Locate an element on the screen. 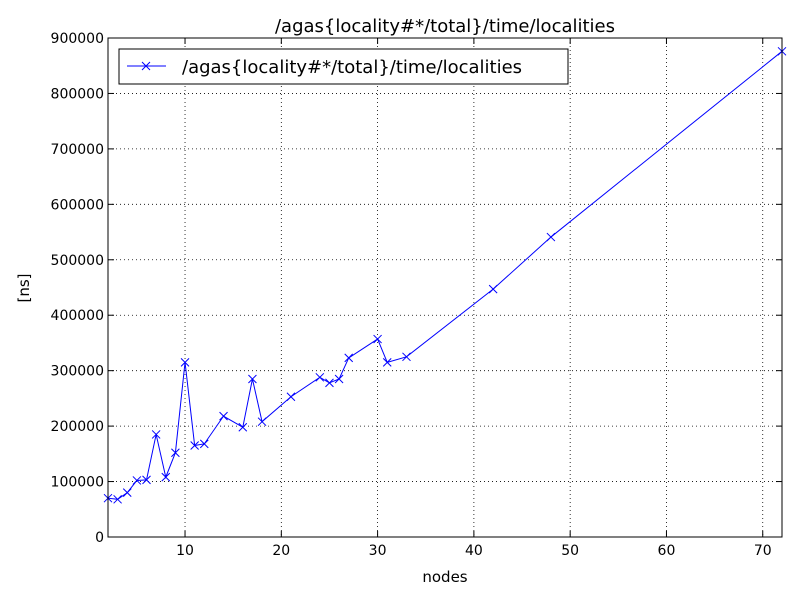 This screenshot has height=600, width=800. y-tick-label: 600000 is located at coordinates (77, 205).